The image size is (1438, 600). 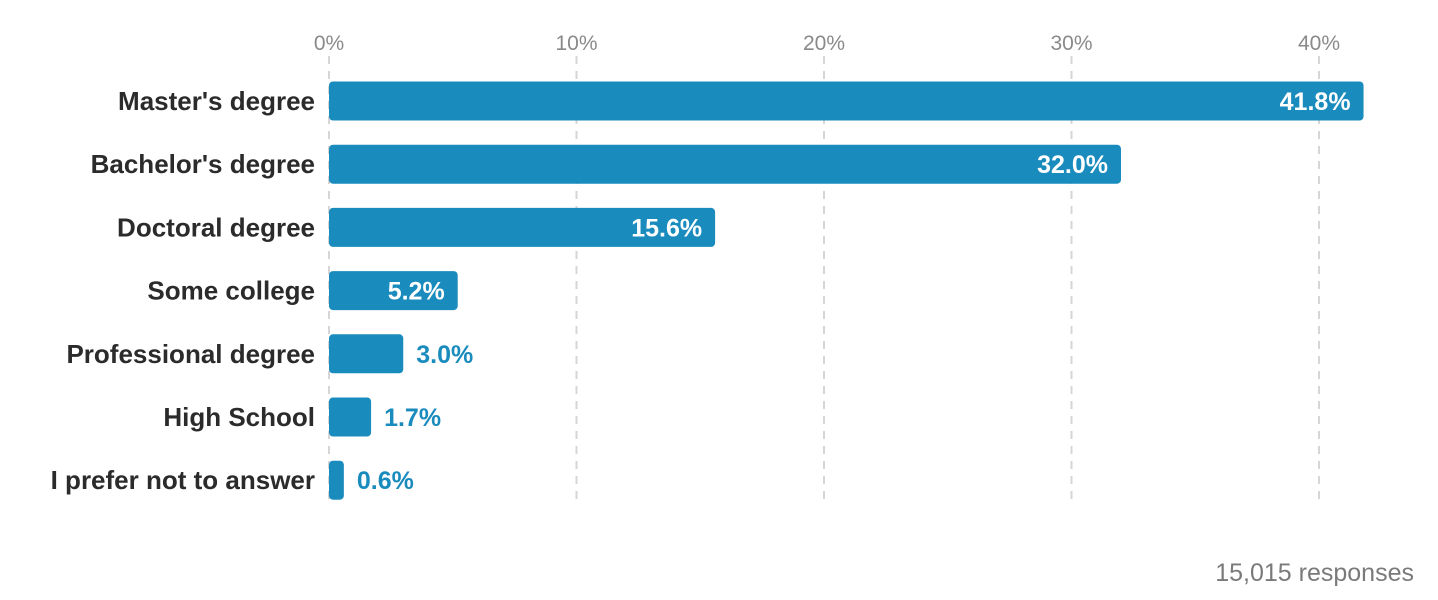 I want to click on responses-count: 15,015 responses, so click(x=1314, y=573).